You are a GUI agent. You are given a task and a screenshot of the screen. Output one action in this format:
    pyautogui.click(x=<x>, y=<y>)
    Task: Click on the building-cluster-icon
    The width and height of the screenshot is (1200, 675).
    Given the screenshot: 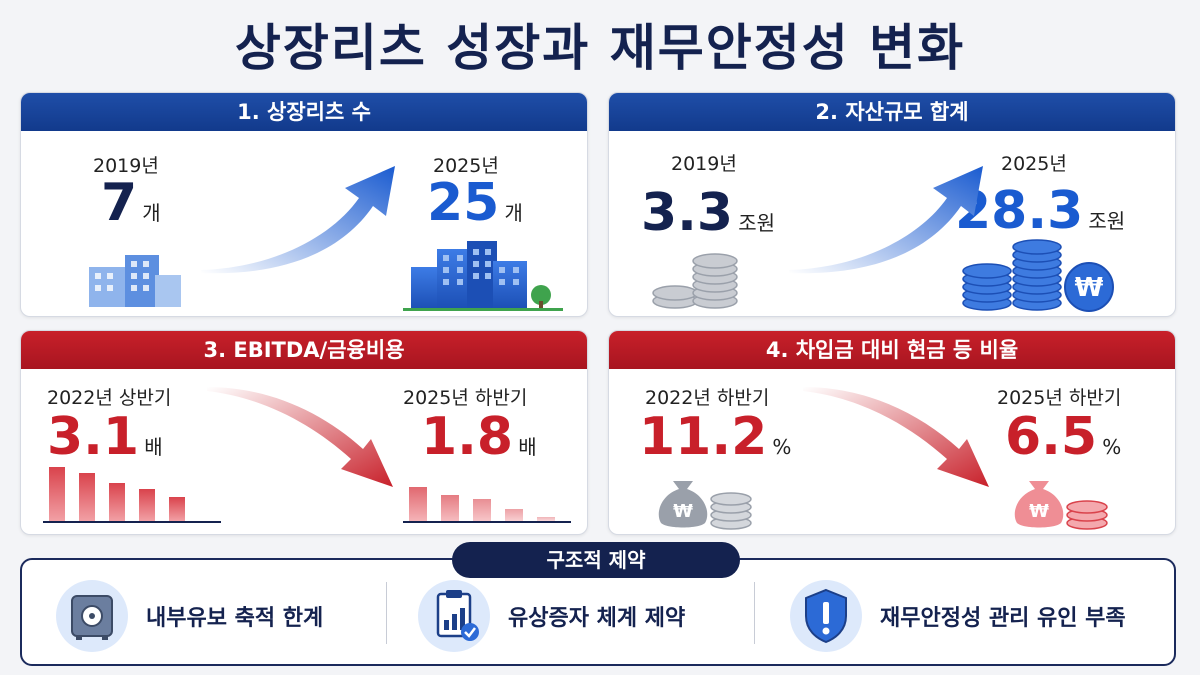 What is the action you would take?
    pyautogui.click(x=483, y=276)
    